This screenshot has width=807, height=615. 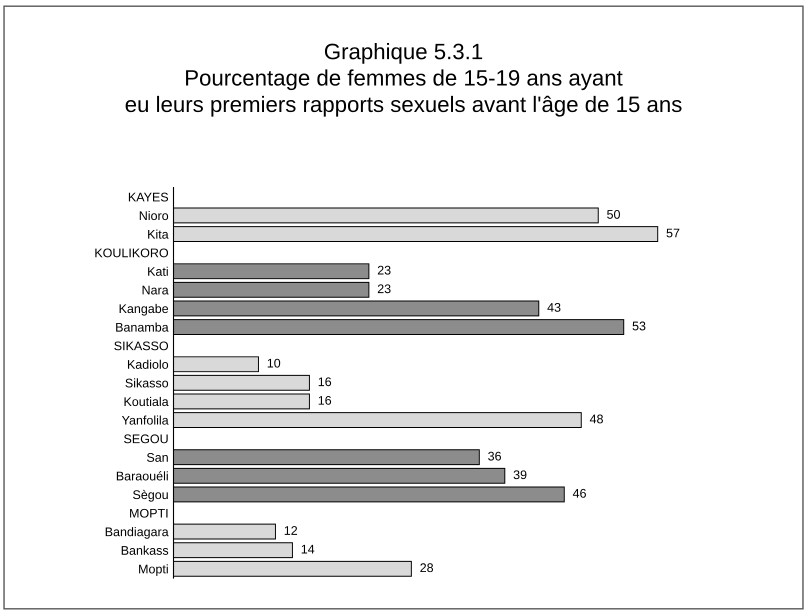 I want to click on y-tick-label: Baraouéli, so click(x=142, y=475).